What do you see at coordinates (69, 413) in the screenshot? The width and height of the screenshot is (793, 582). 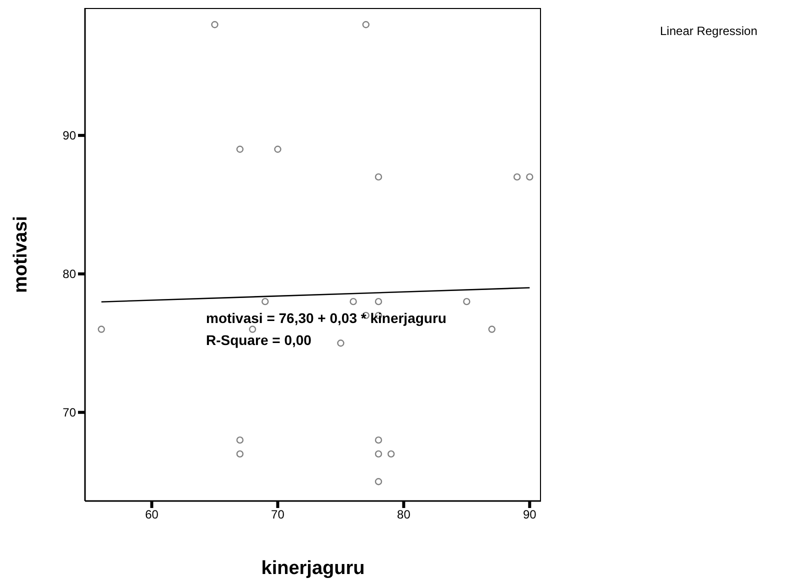 I see `y-tick-label: 70` at bounding box center [69, 413].